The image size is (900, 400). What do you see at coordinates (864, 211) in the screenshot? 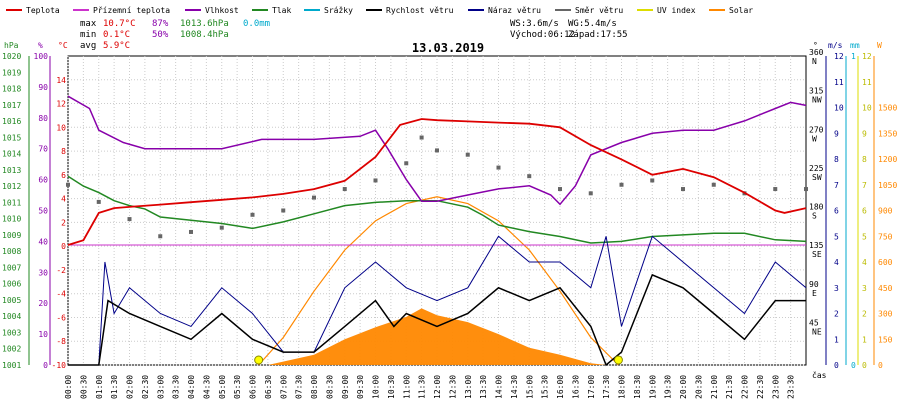
I see `uv-tick: 6` at bounding box center [864, 211].